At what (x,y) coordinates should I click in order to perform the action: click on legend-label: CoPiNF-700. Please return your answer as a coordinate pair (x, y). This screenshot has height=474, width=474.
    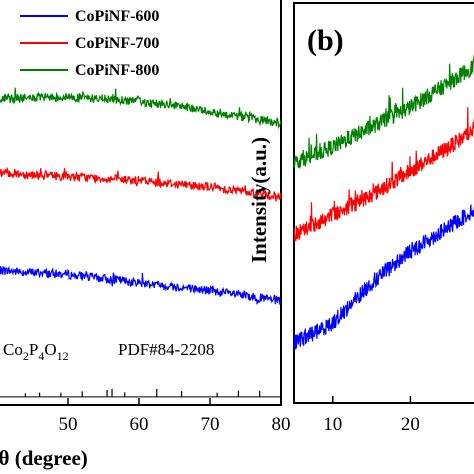
    Looking at the image, I should click on (117, 43).